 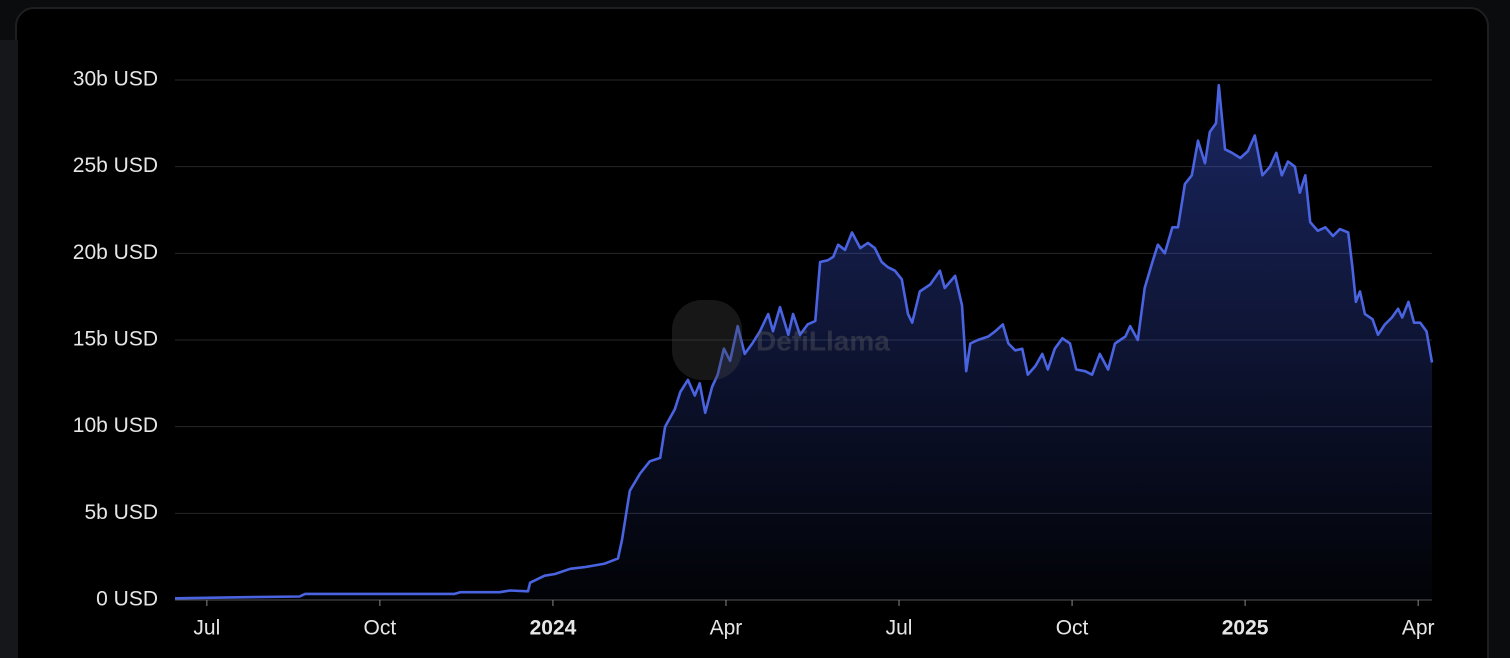 I want to click on y-tick-label: 20b USD, so click(x=115, y=252).